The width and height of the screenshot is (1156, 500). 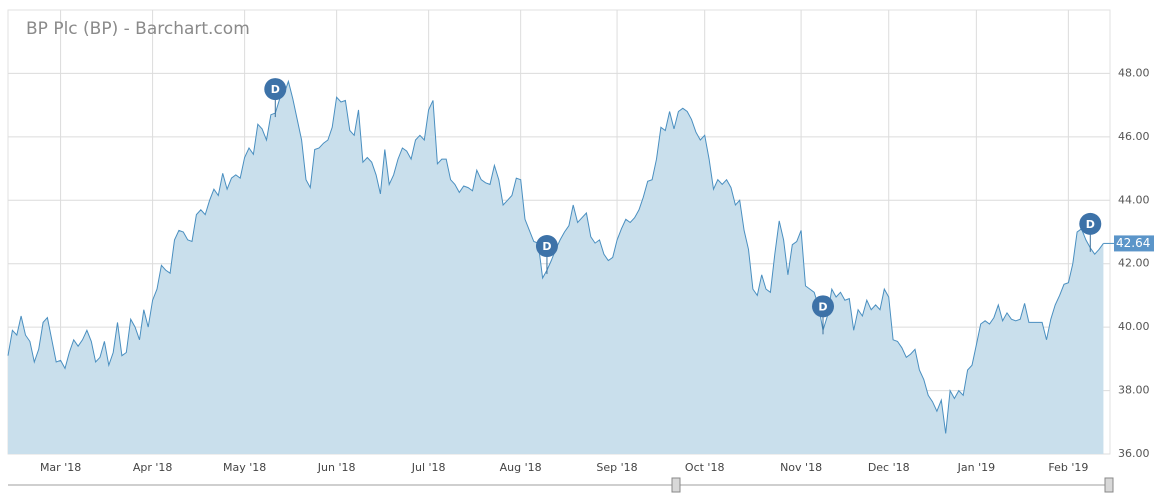 What do you see at coordinates (705, 467) in the screenshot?
I see `x-tick-label: Oct '18` at bounding box center [705, 467].